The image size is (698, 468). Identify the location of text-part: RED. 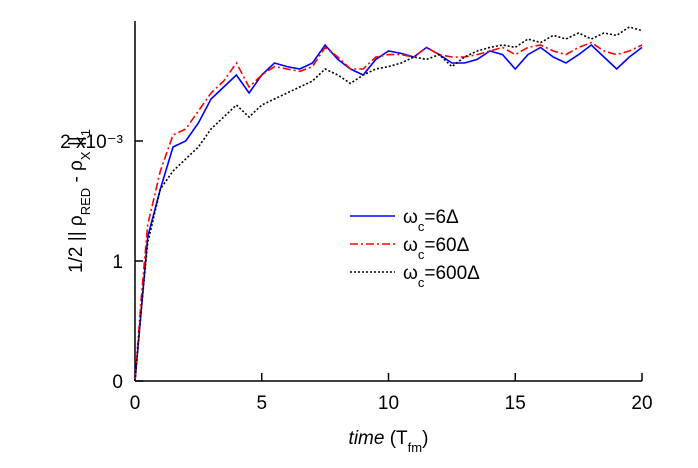
(85, 201).